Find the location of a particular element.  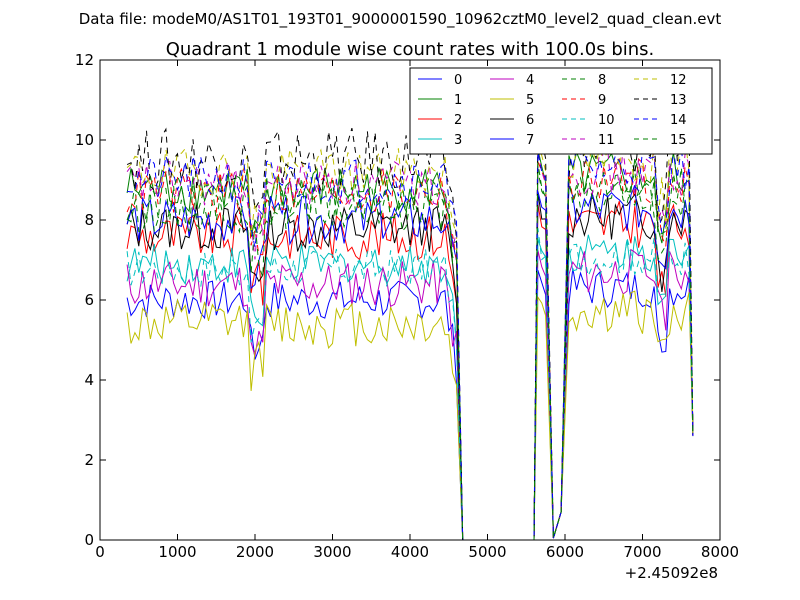

x-tick-label: 0 is located at coordinates (100, 552).